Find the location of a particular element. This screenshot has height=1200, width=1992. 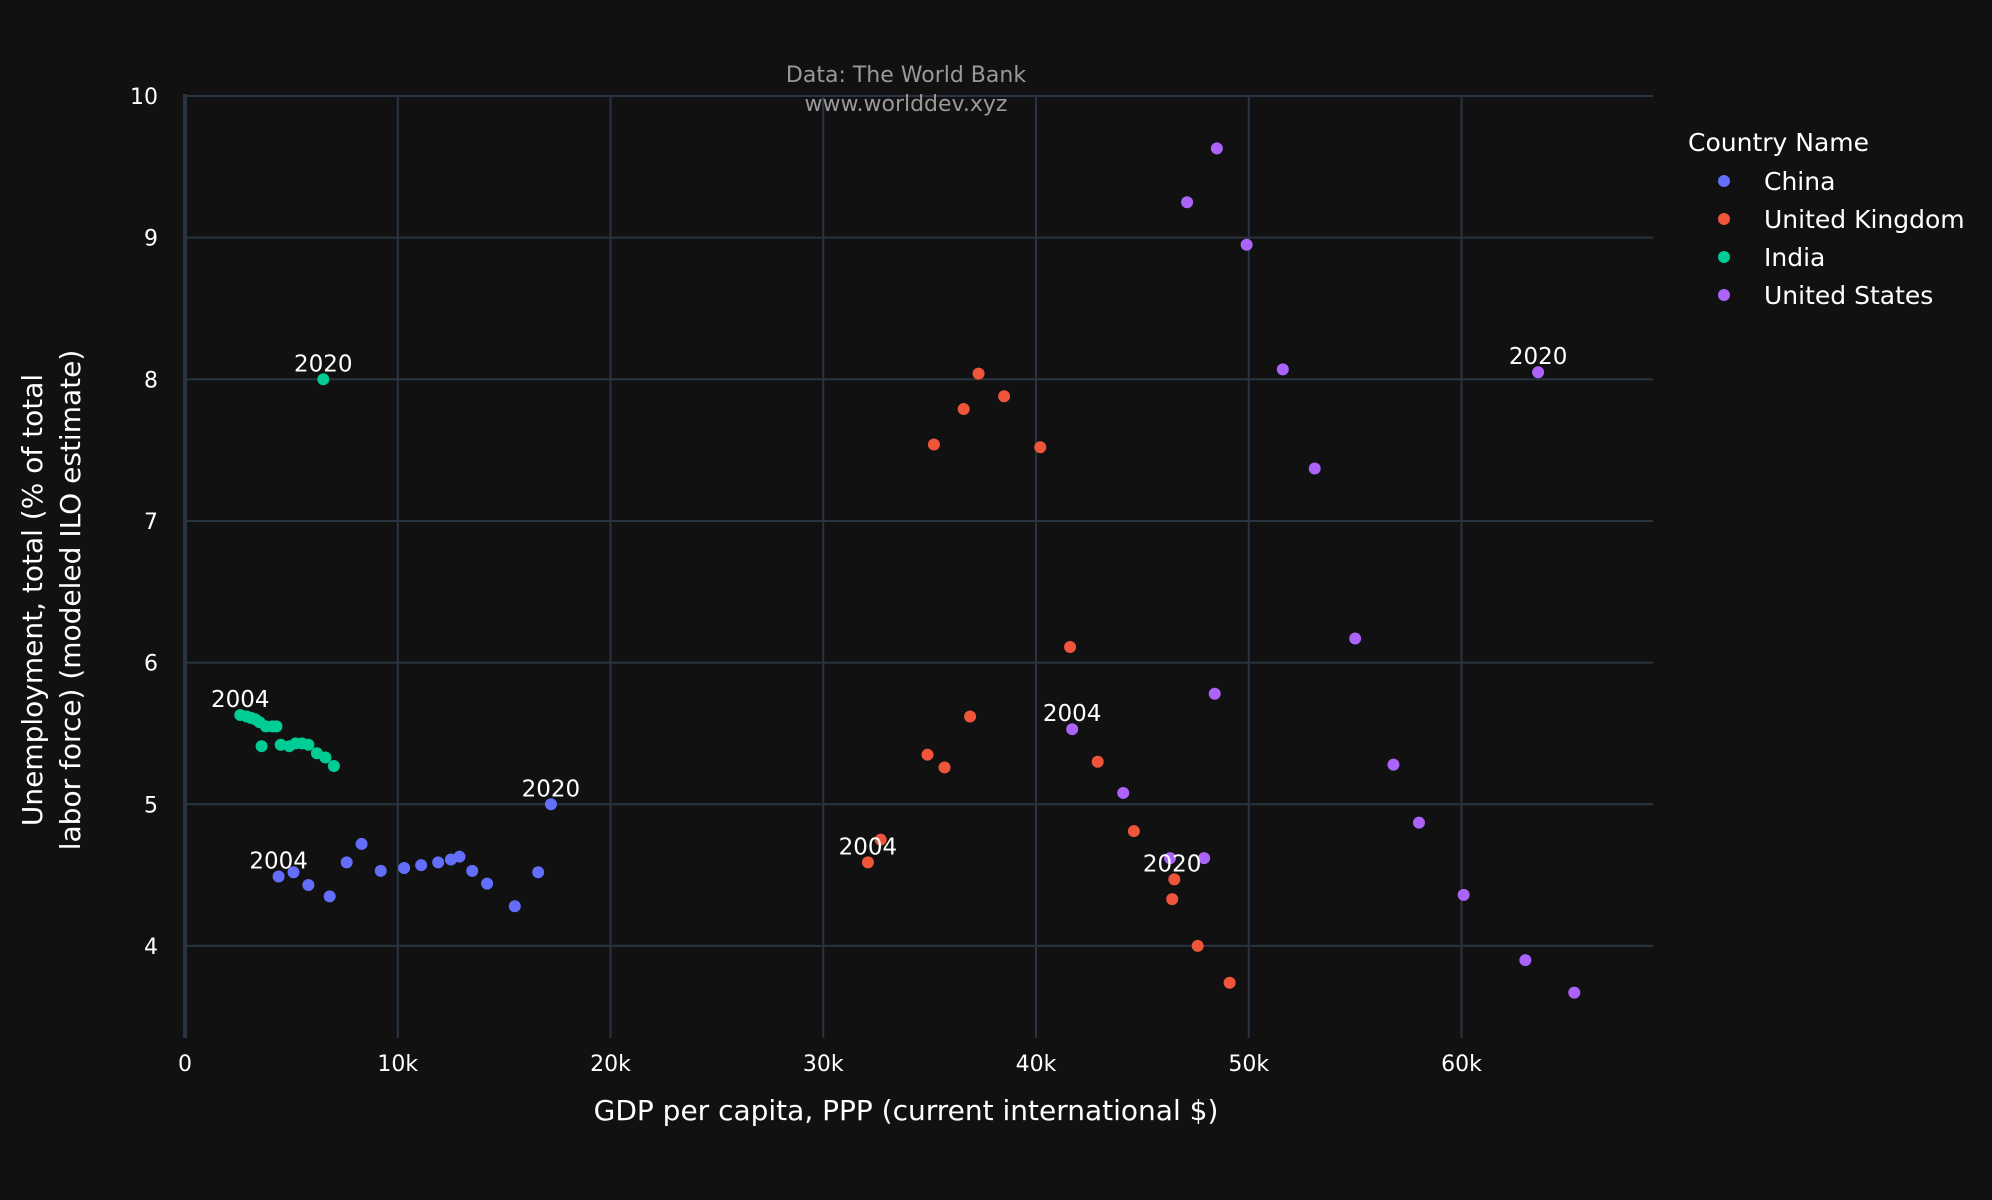

y-tick-label: 10 is located at coordinates (144, 97).